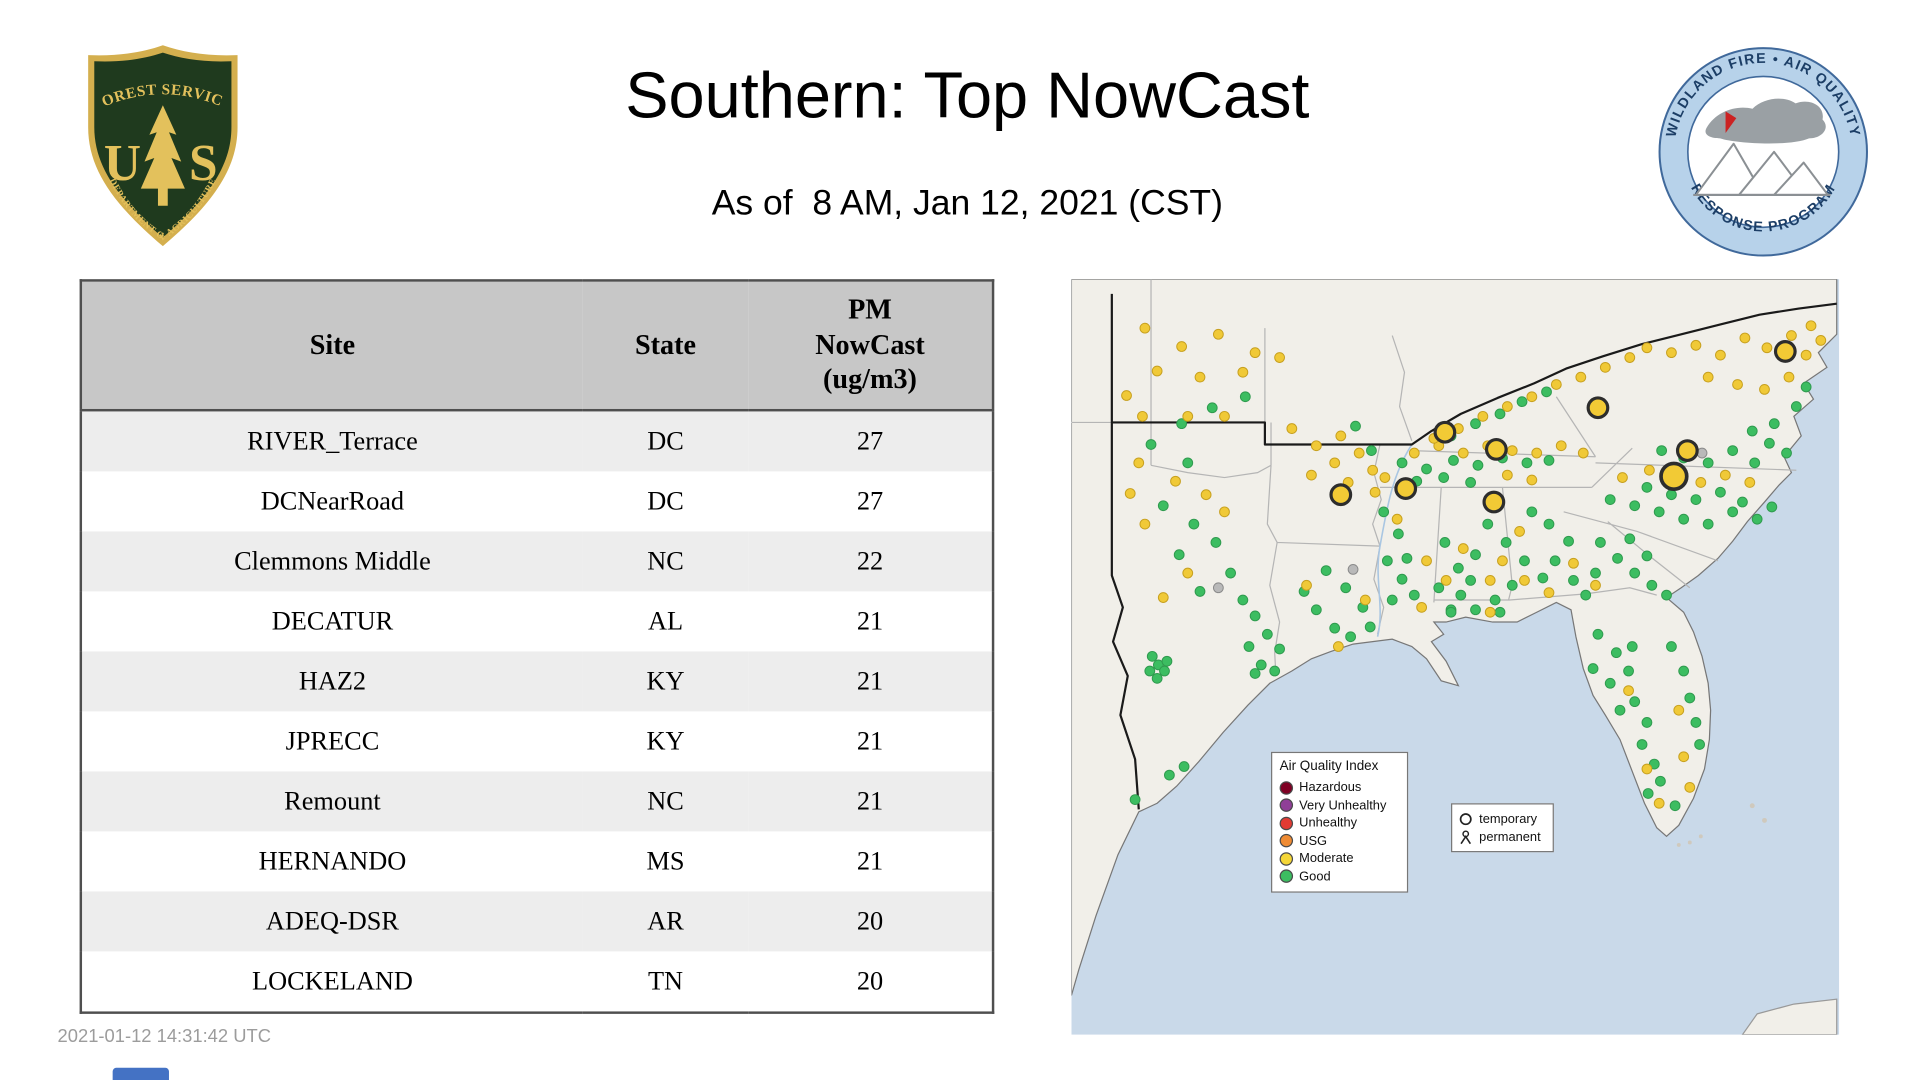  I want to click on cell-state: AR, so click(665, 921).